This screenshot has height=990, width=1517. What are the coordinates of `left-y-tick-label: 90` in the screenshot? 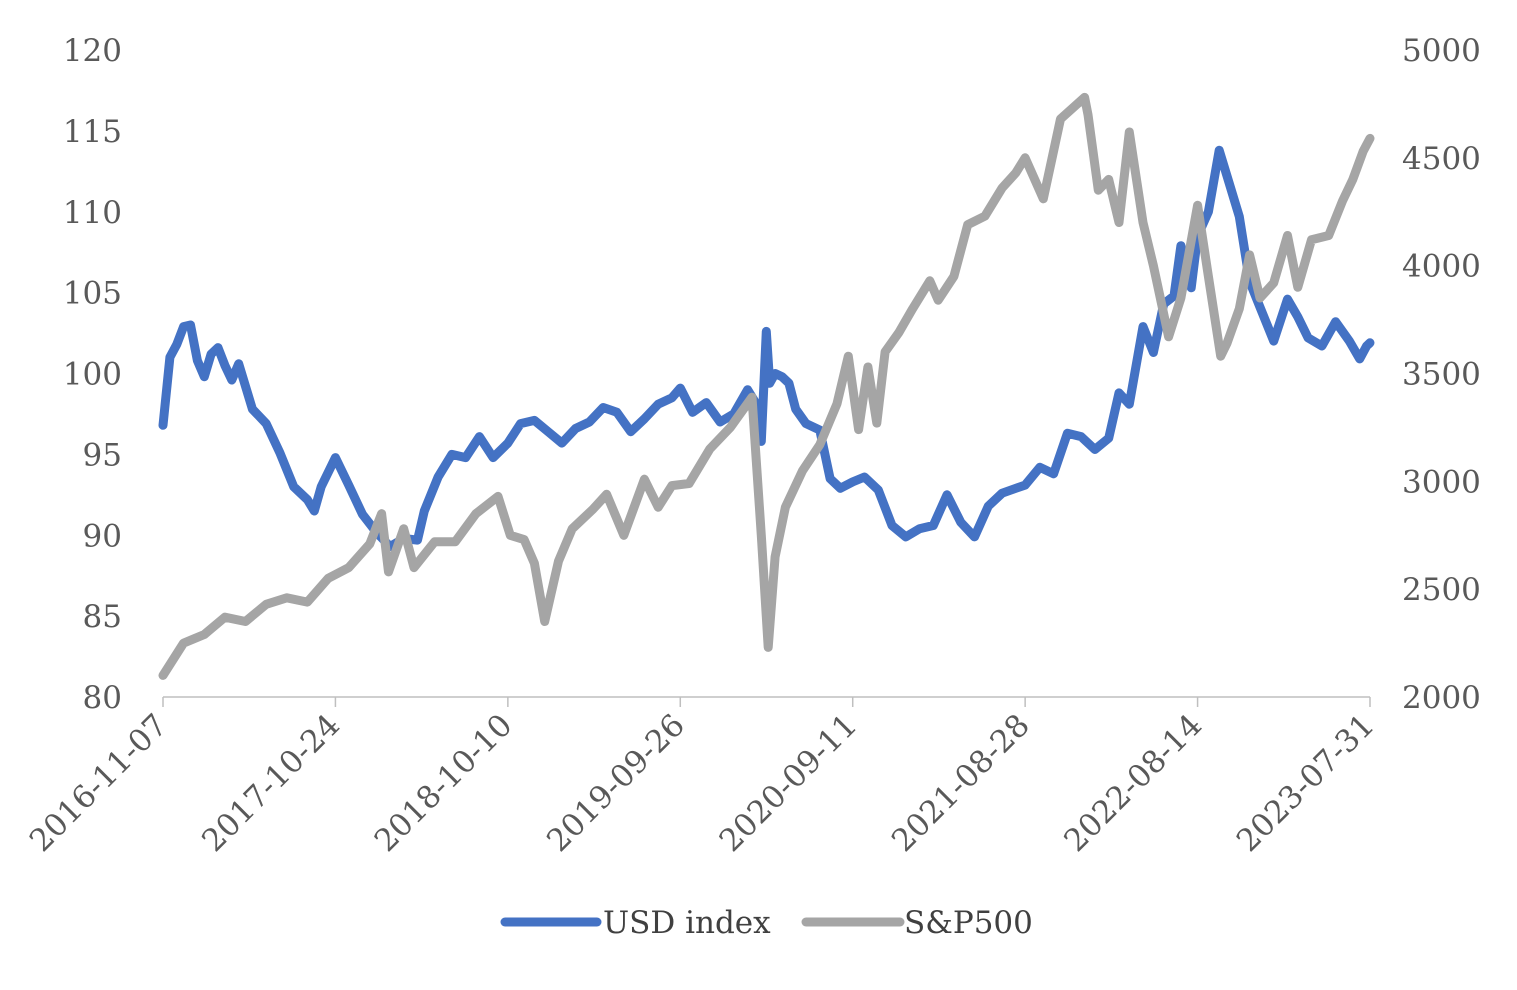 It's located at (102, 536).